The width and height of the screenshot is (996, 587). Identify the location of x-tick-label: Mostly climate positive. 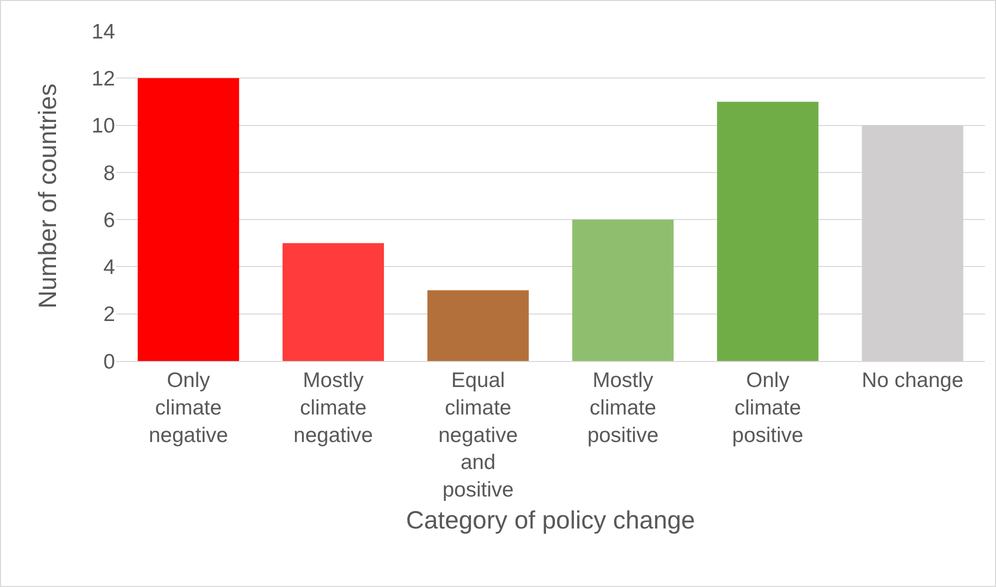
(623, 408).